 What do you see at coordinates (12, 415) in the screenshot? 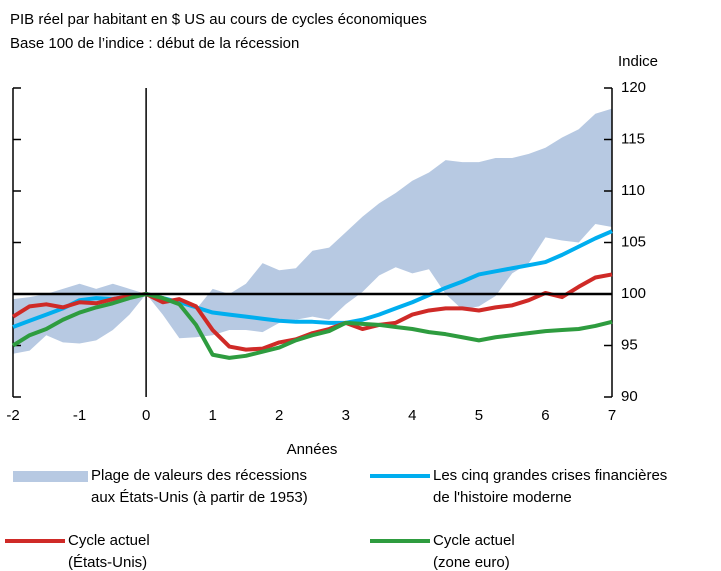
I see `x-tick-label: -2` at bounding box center [12, 415].